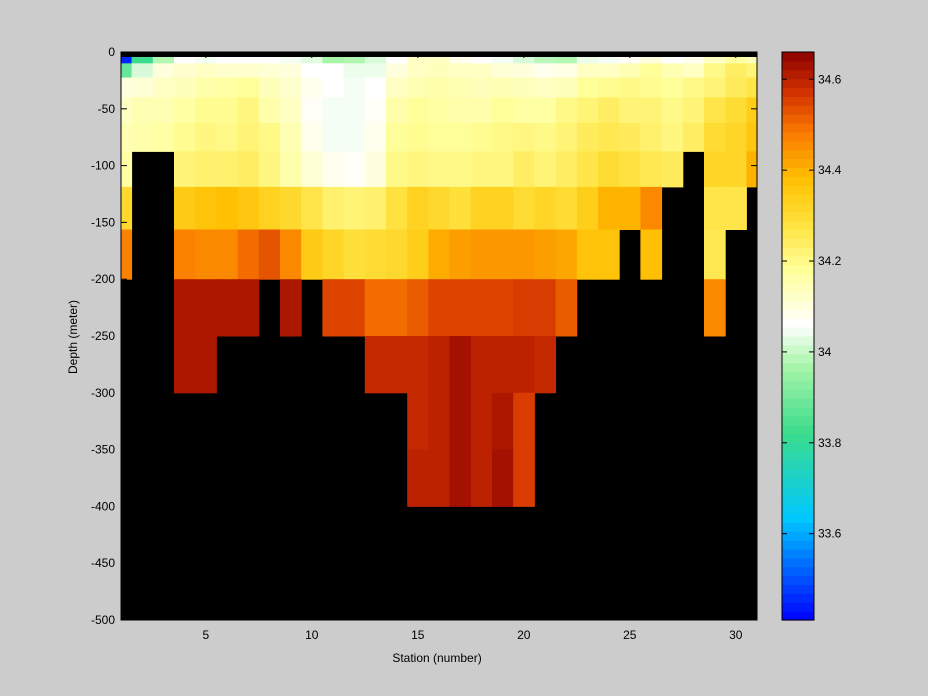 The height and width of the screenshot is (696, 928). Describe the element at coordinates (436, 658) in the screenshot. I see `x-axis-label: Station (number)` at that location.